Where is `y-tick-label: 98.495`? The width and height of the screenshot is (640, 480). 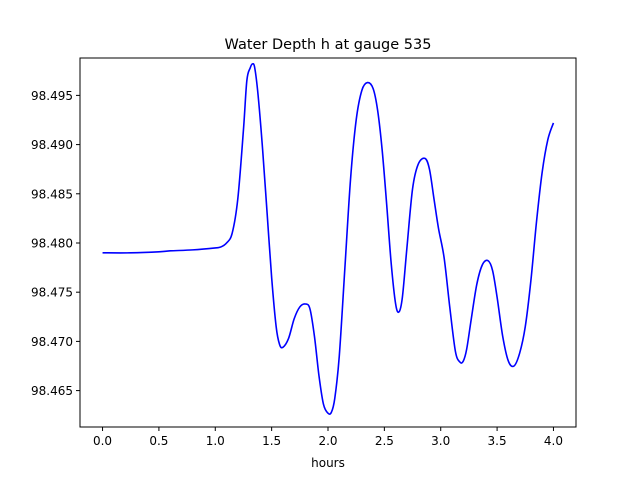
y-tick-label: 98.495 is located at coordinates (52, 96).